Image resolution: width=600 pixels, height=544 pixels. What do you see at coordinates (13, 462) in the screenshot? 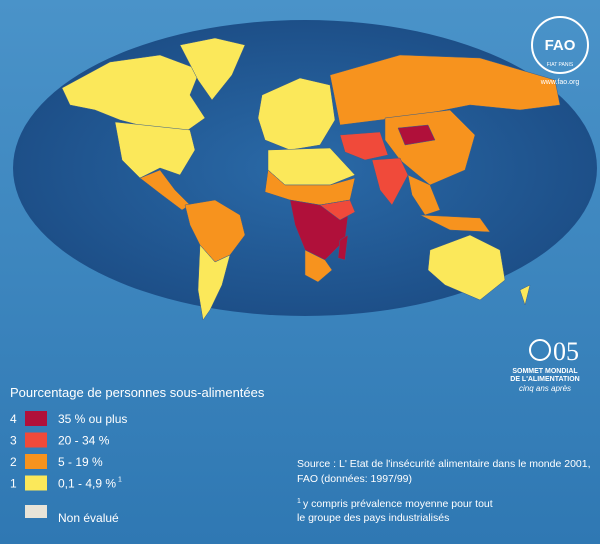
I see `legend-number: 2` at bounding box center [13, 462].